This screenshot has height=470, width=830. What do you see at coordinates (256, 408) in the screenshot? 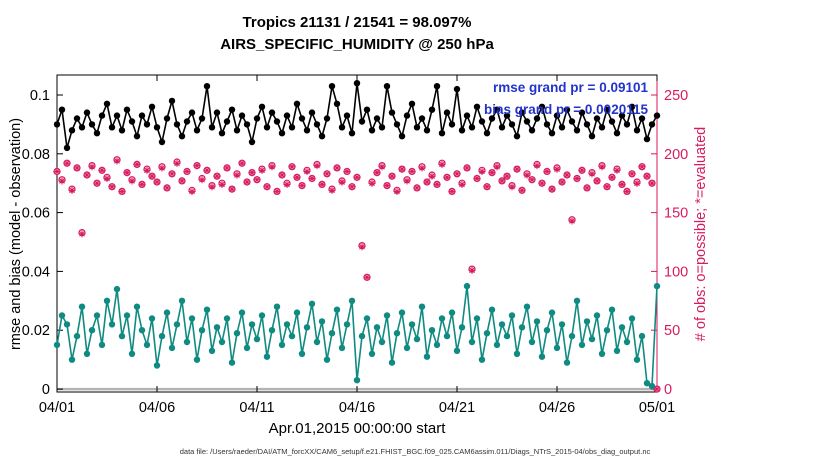
I see `x-tick-label: 04/11` at bounding box center [256, 408].